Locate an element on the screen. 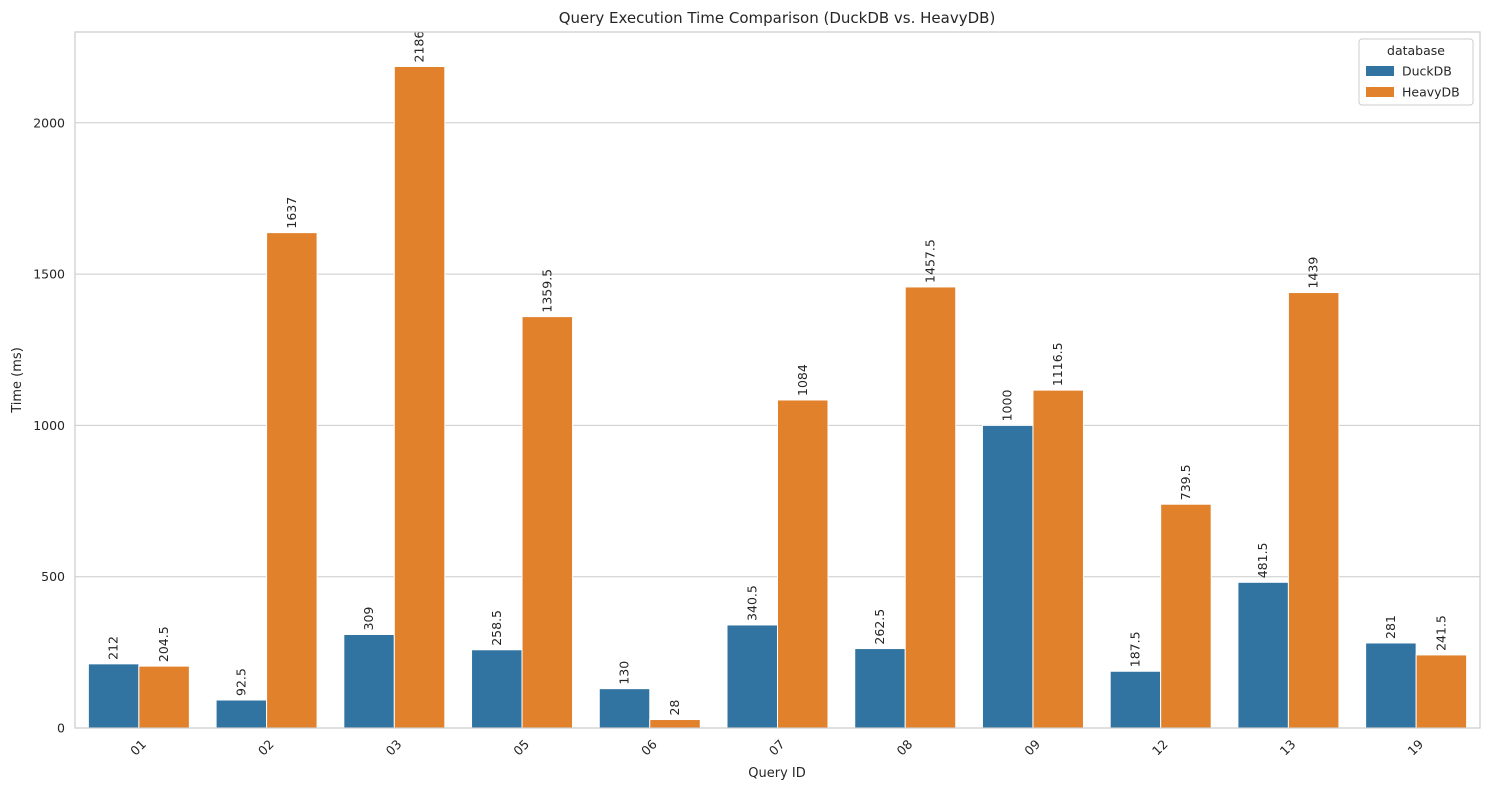  bar-value-label: 1439 is located at coordinates (1313, 273).